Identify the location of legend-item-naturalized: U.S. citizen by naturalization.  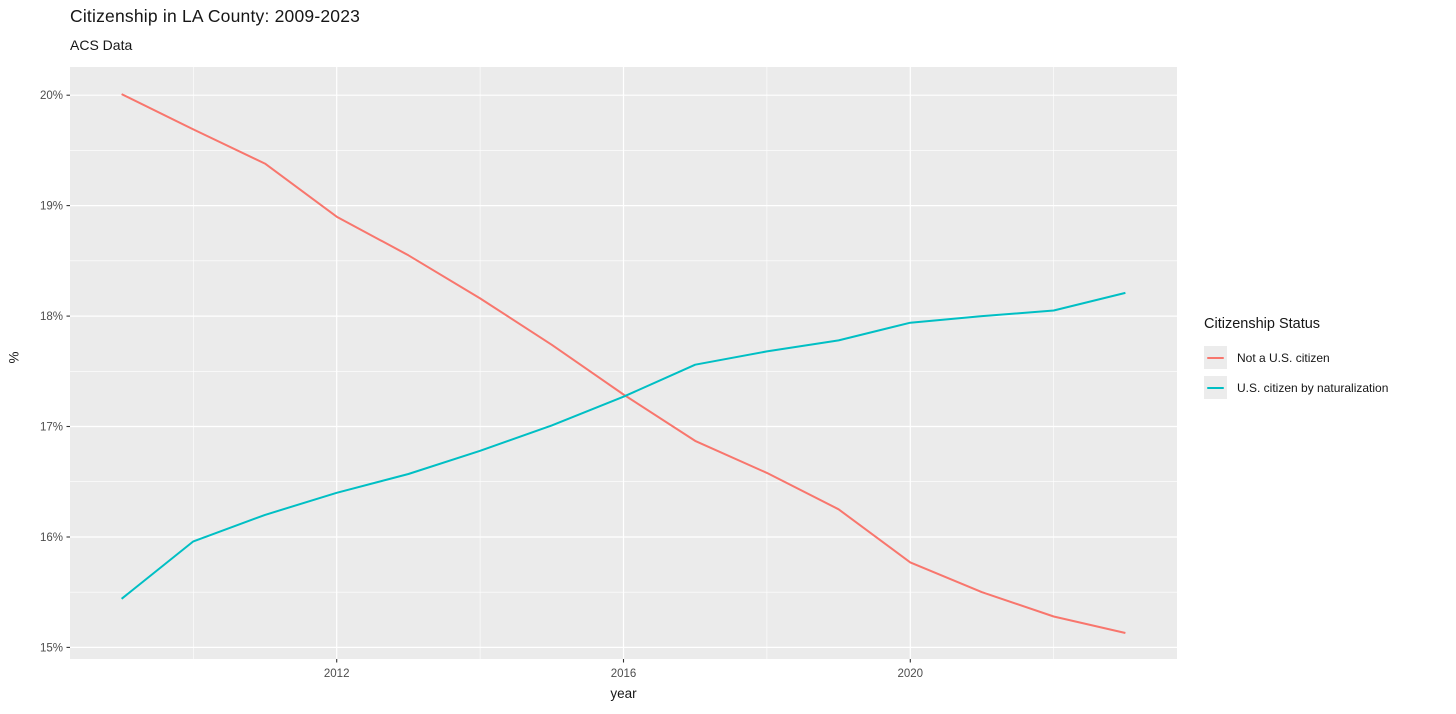
(1296, 387).